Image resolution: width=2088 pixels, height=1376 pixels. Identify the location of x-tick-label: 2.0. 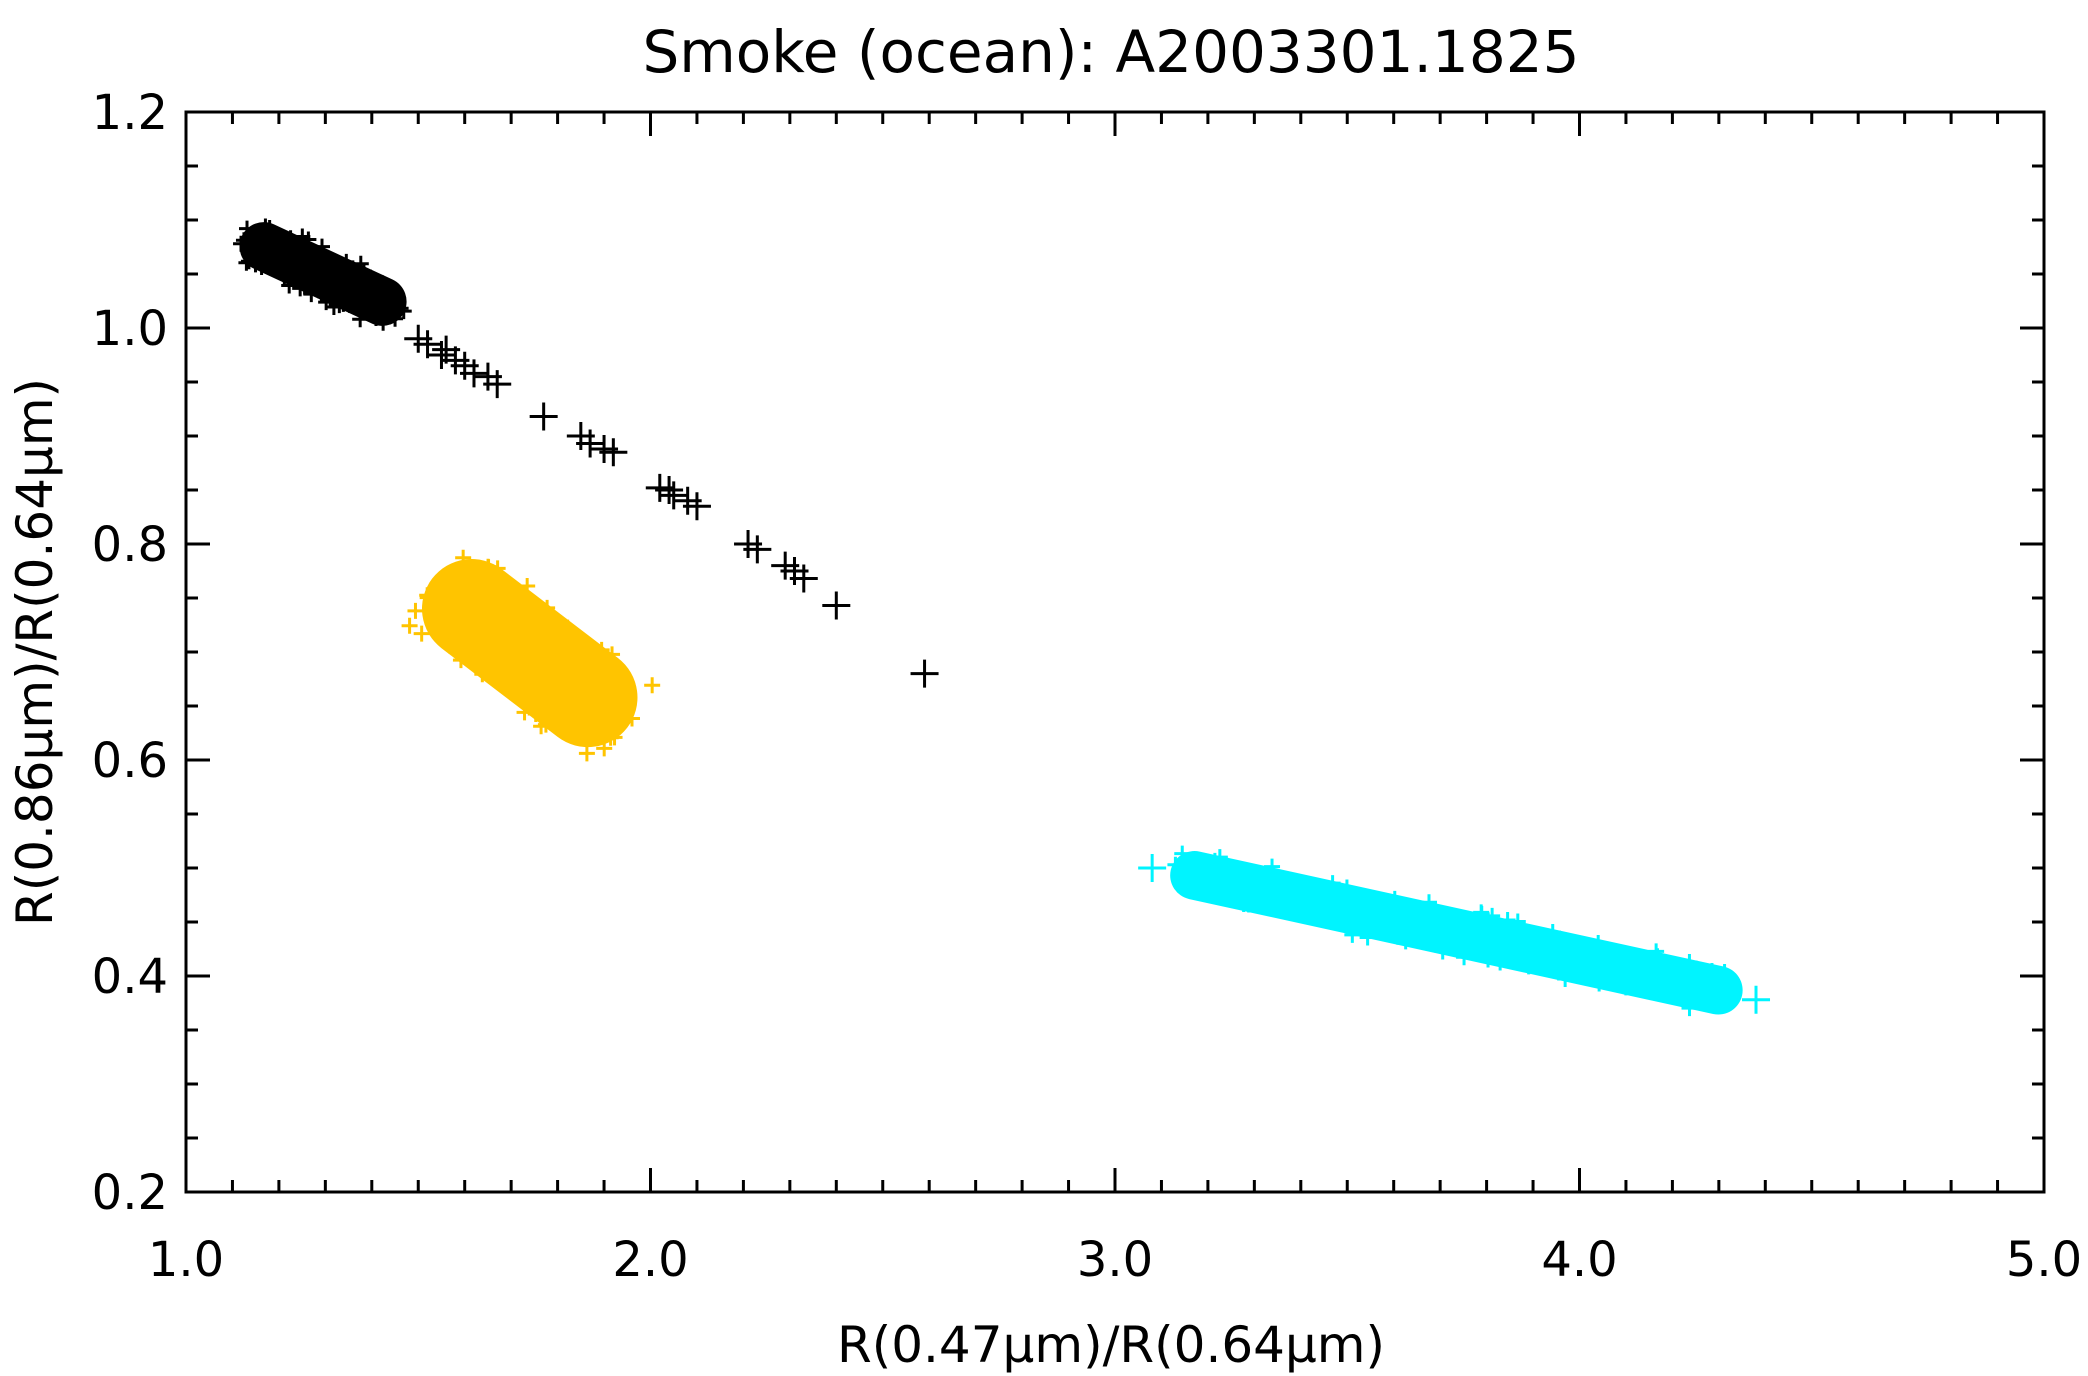
(650, 1260).